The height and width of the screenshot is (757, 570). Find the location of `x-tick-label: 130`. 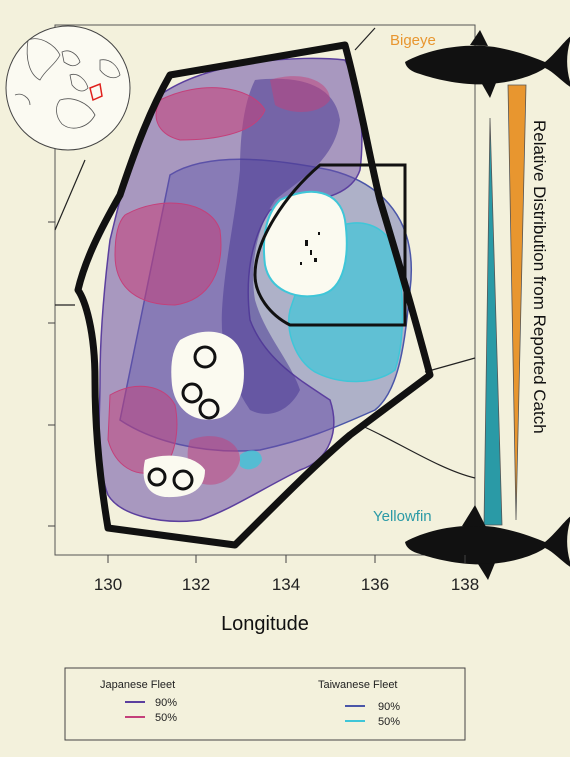

x-tick-label: 130 is located at coordinates (108, 584).